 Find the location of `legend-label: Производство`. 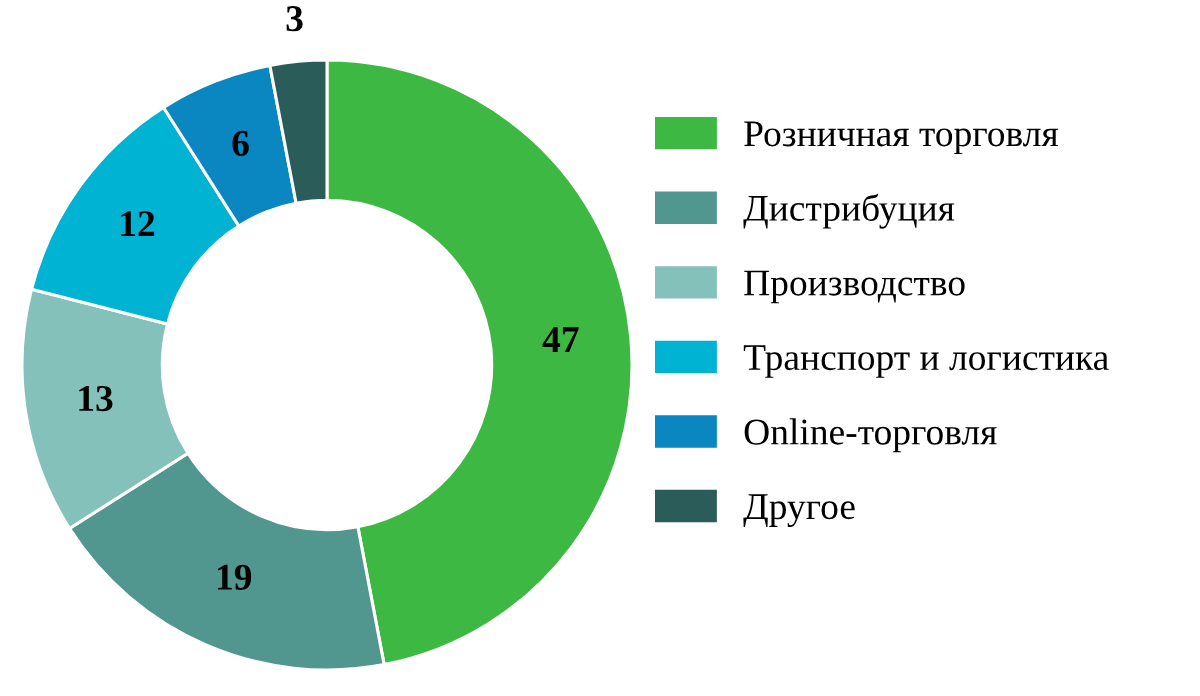

legend-label: Производство is located at coordinates (854, 287).